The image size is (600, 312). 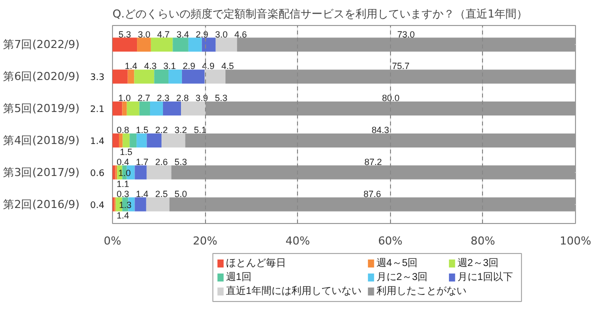 What do you see at coordinates (161, 130) in the screenshot?
I see `data-label: 2.2` at bounding box center [161, 130].